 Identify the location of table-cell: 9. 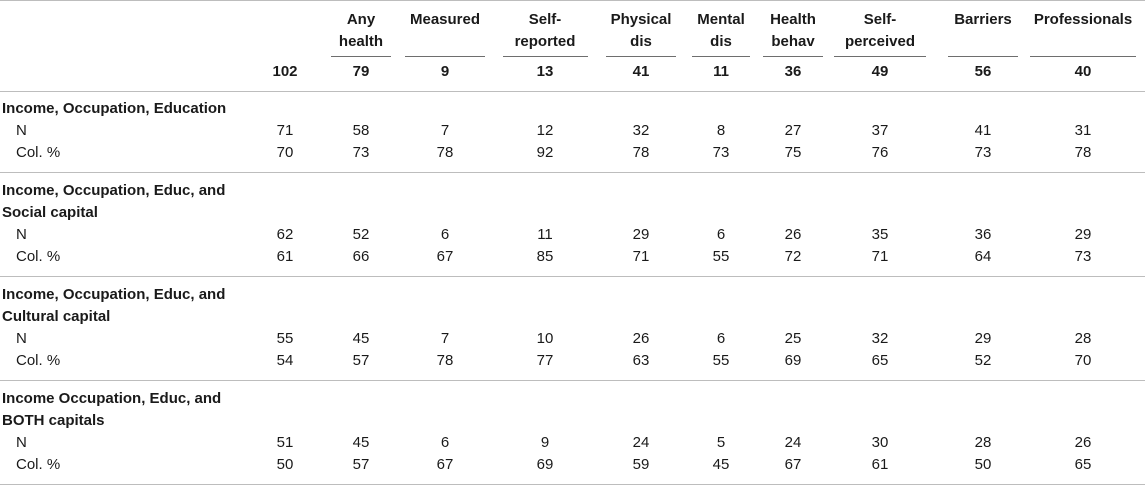
(545, 442).